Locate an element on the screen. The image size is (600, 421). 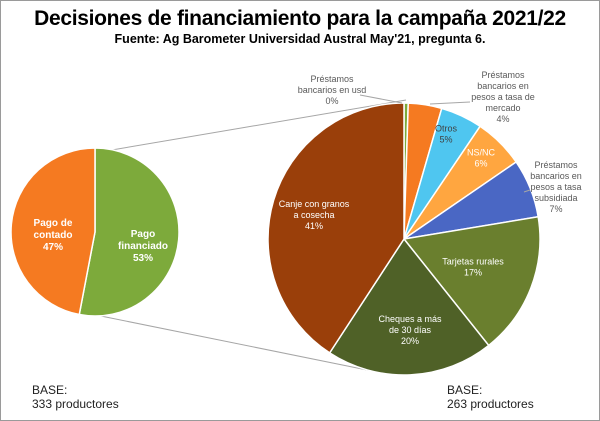
base-left: BASE: 333 productores is located at coordinates (75, 397).